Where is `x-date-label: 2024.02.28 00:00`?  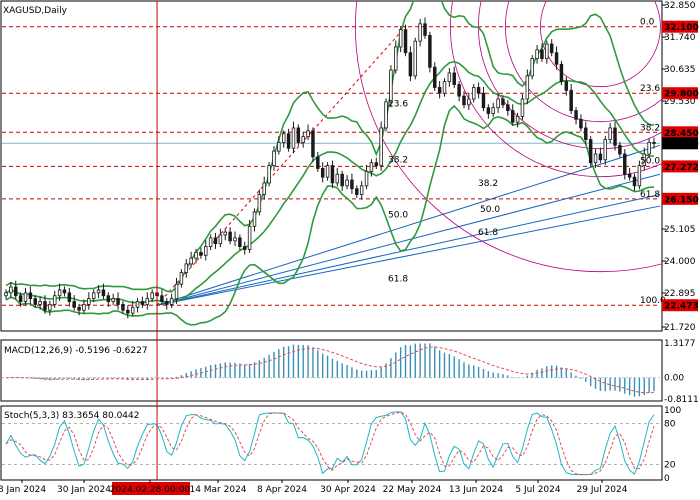
x-date-label: 2024.02.28 00:00 is located at coordinates (150, 490).